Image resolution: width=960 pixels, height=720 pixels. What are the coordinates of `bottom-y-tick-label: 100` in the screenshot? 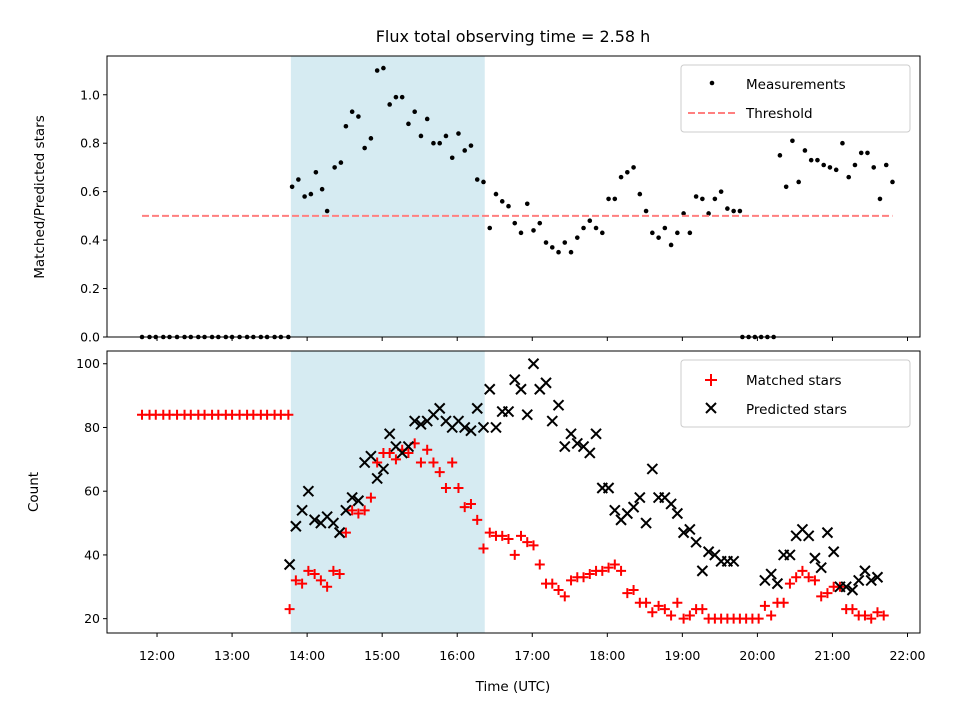 It's located at (88, 363).